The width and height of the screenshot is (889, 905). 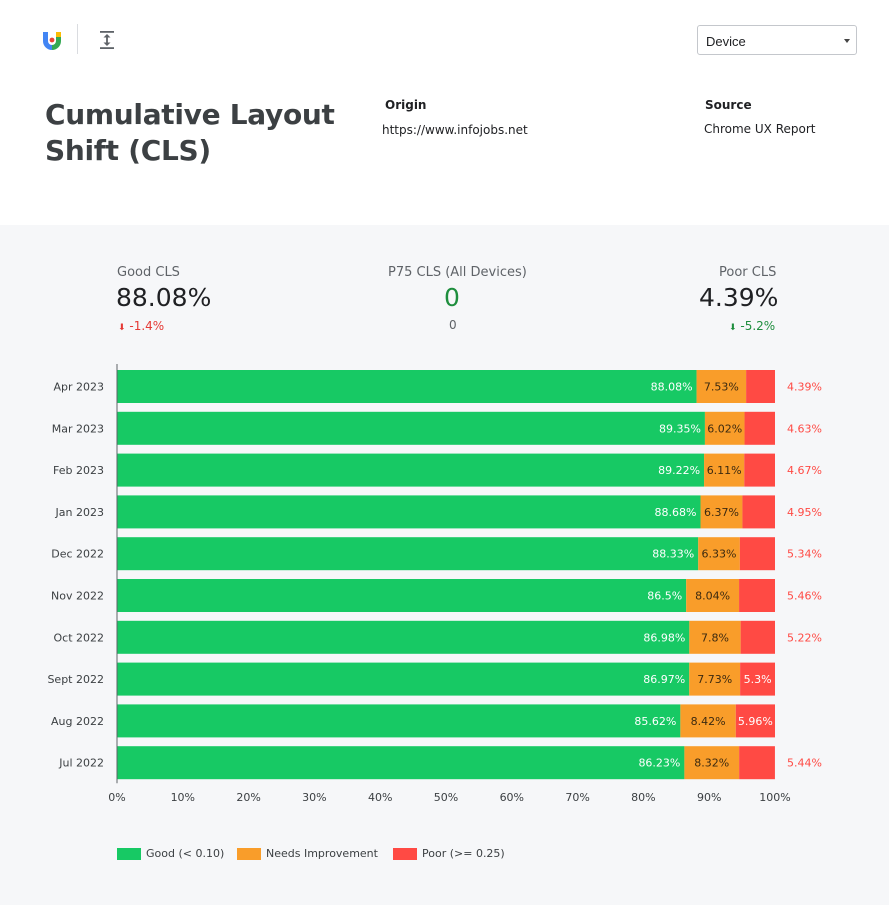 What do you see at coordinates (148, 272) in the screenshot?
I see `good-cls-label: Good CLS` at bounding box center [148, 272].